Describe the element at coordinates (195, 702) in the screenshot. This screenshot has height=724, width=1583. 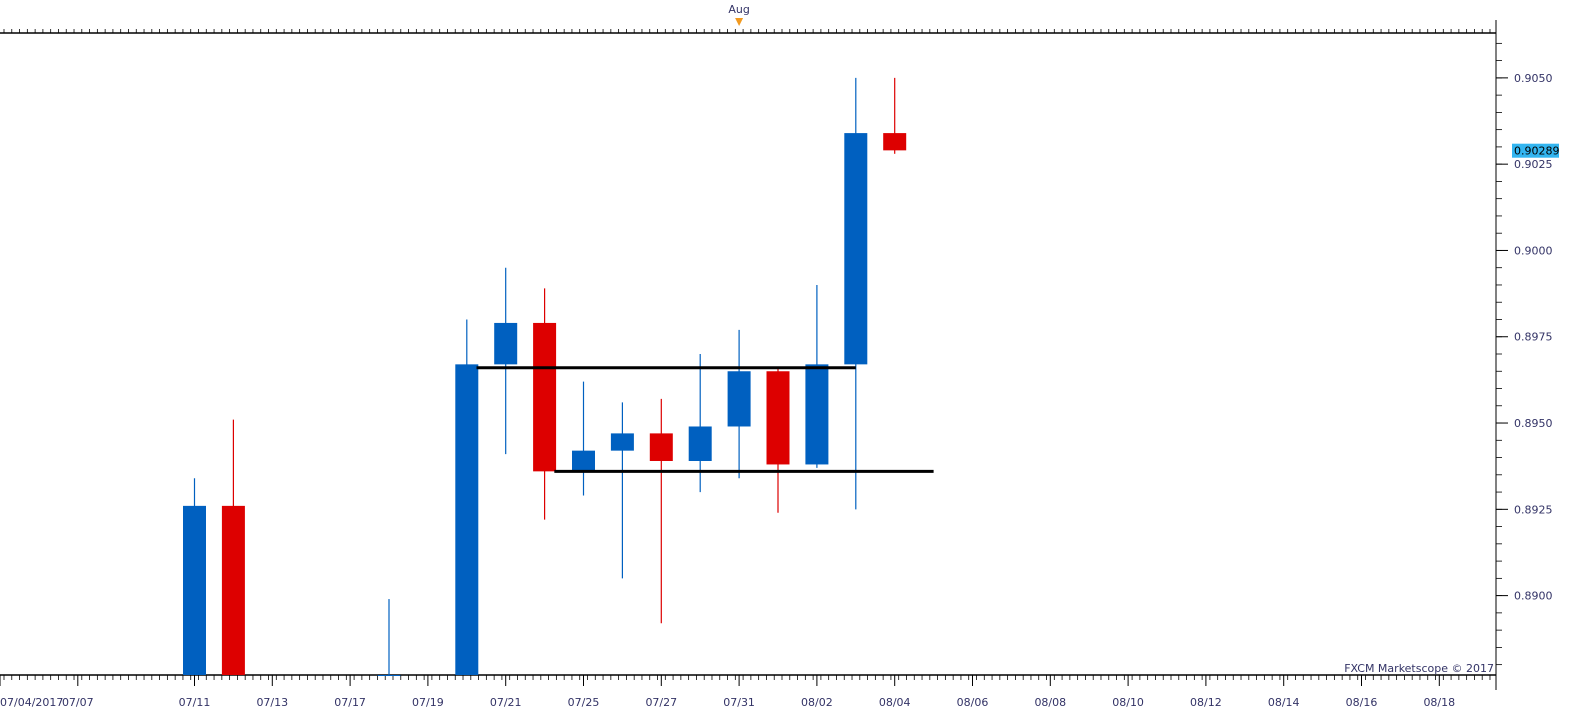
I see `date-tick-label: 07/11` at that location.